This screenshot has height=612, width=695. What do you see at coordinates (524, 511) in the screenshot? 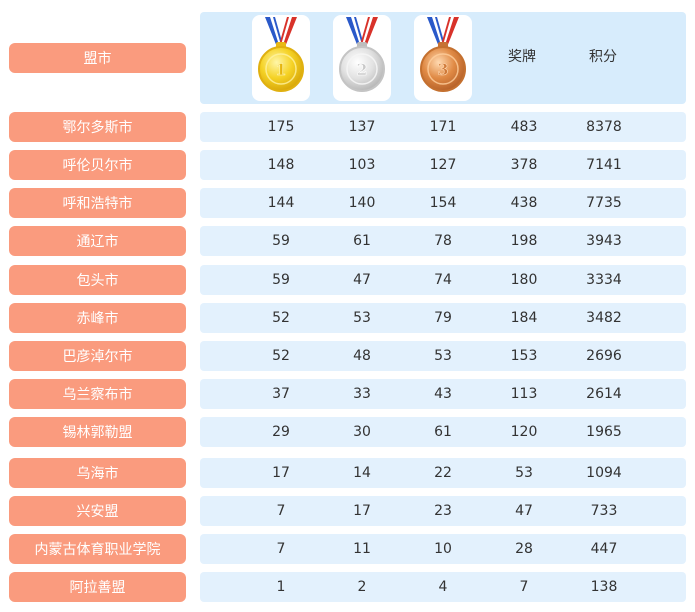
I see `medals-total-cell: 47` at bounding box center [524, 511].